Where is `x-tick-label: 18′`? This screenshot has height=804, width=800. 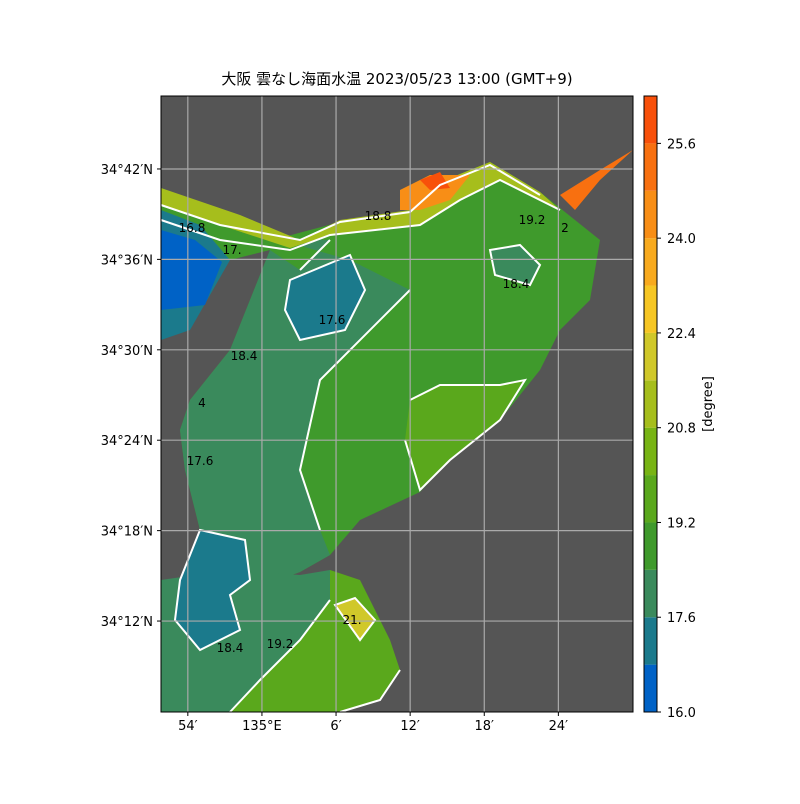 x-tick-label: 18′ is located at coordinates (485, 726).